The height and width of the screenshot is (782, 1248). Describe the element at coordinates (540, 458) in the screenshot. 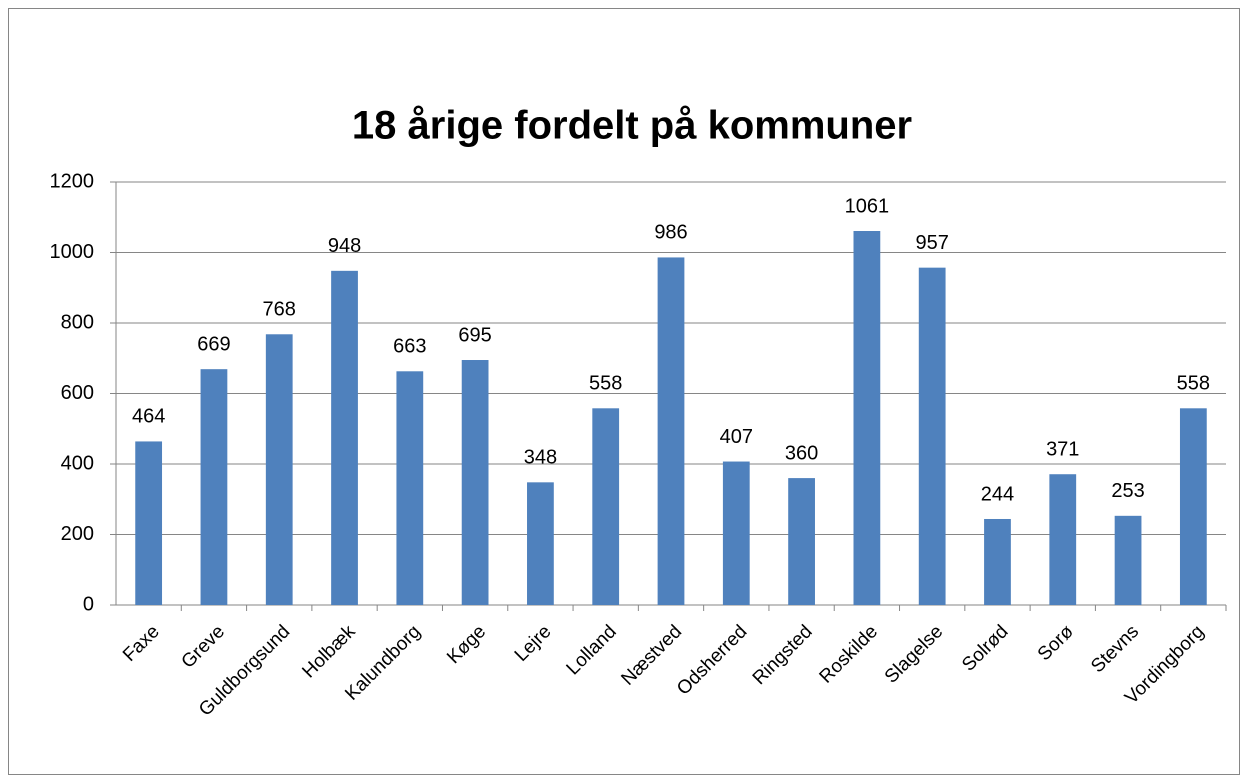

I see `data-label: 348` at that location.